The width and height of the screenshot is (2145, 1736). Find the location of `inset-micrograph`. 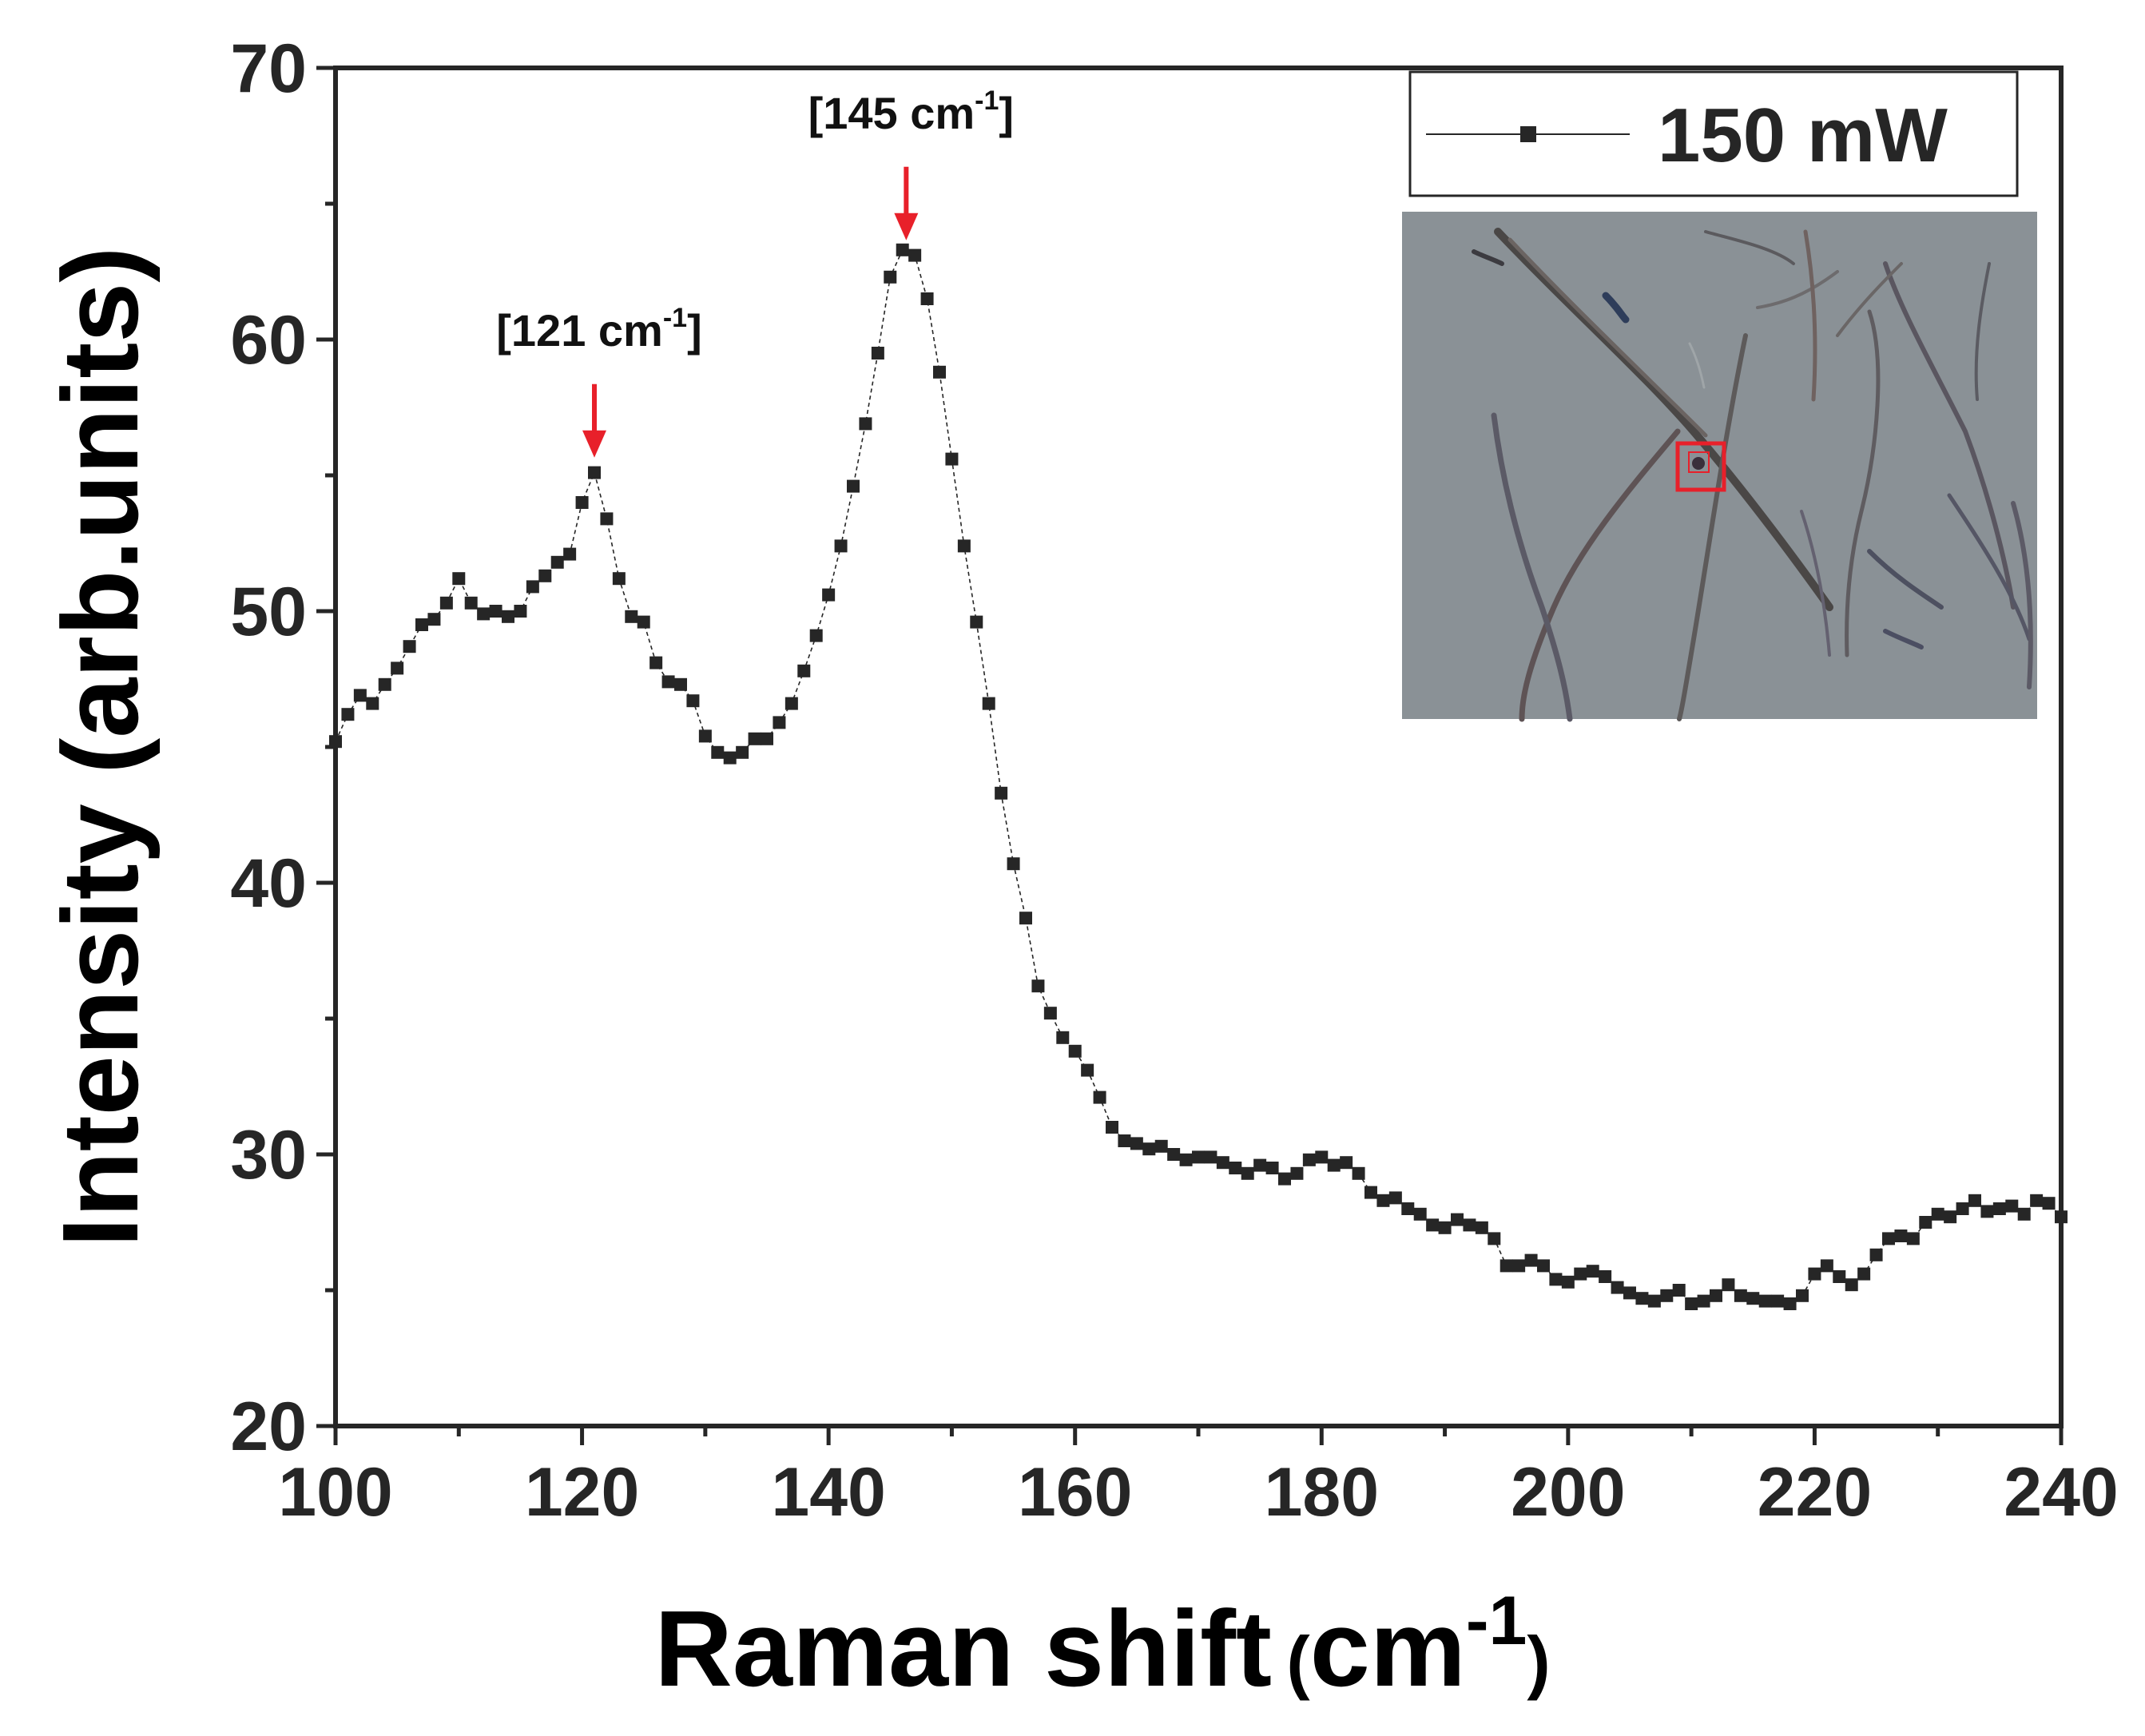

inset-micrograph is located at coordinates (1719, 467).